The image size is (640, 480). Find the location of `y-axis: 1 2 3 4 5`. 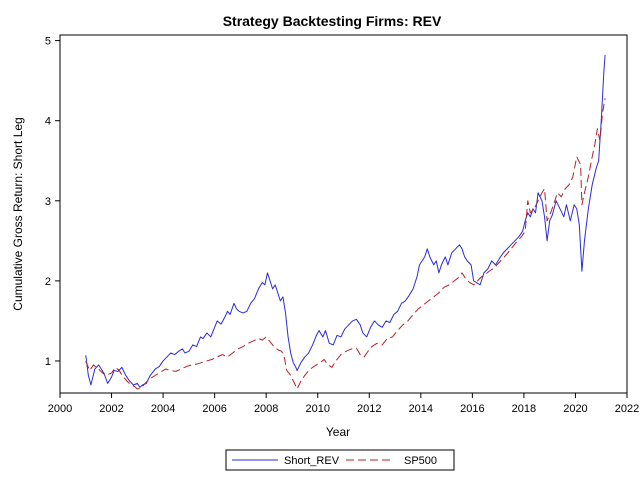

y-axis: 1 2 3 4 5 is located at coordinates (52, 202).